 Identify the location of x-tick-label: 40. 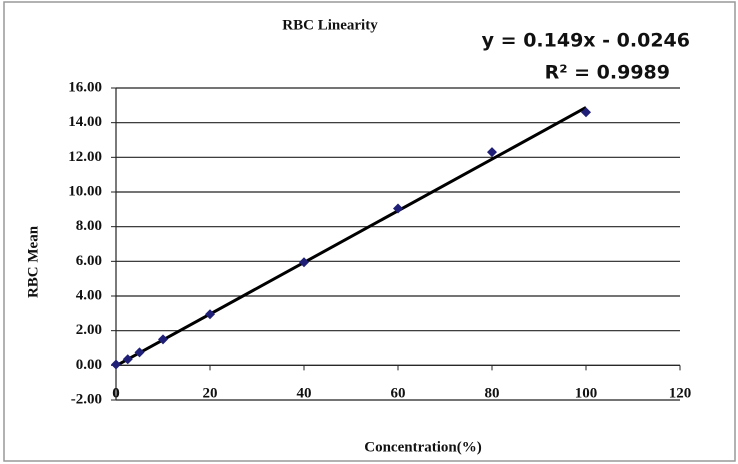
(304, 393).